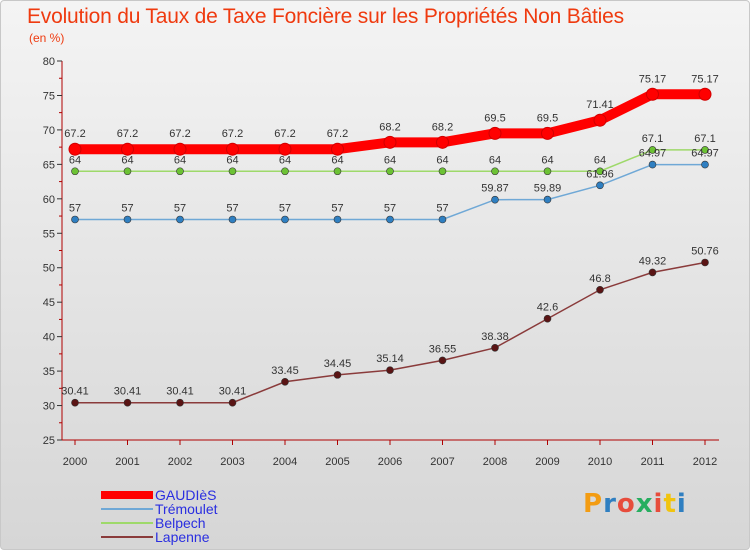 The image size is (750, 550). What do you see at coordinates (705, 251) in the screenshot?
I see `data-label-lapenne: 50.76` at bounding box center [705, 251].